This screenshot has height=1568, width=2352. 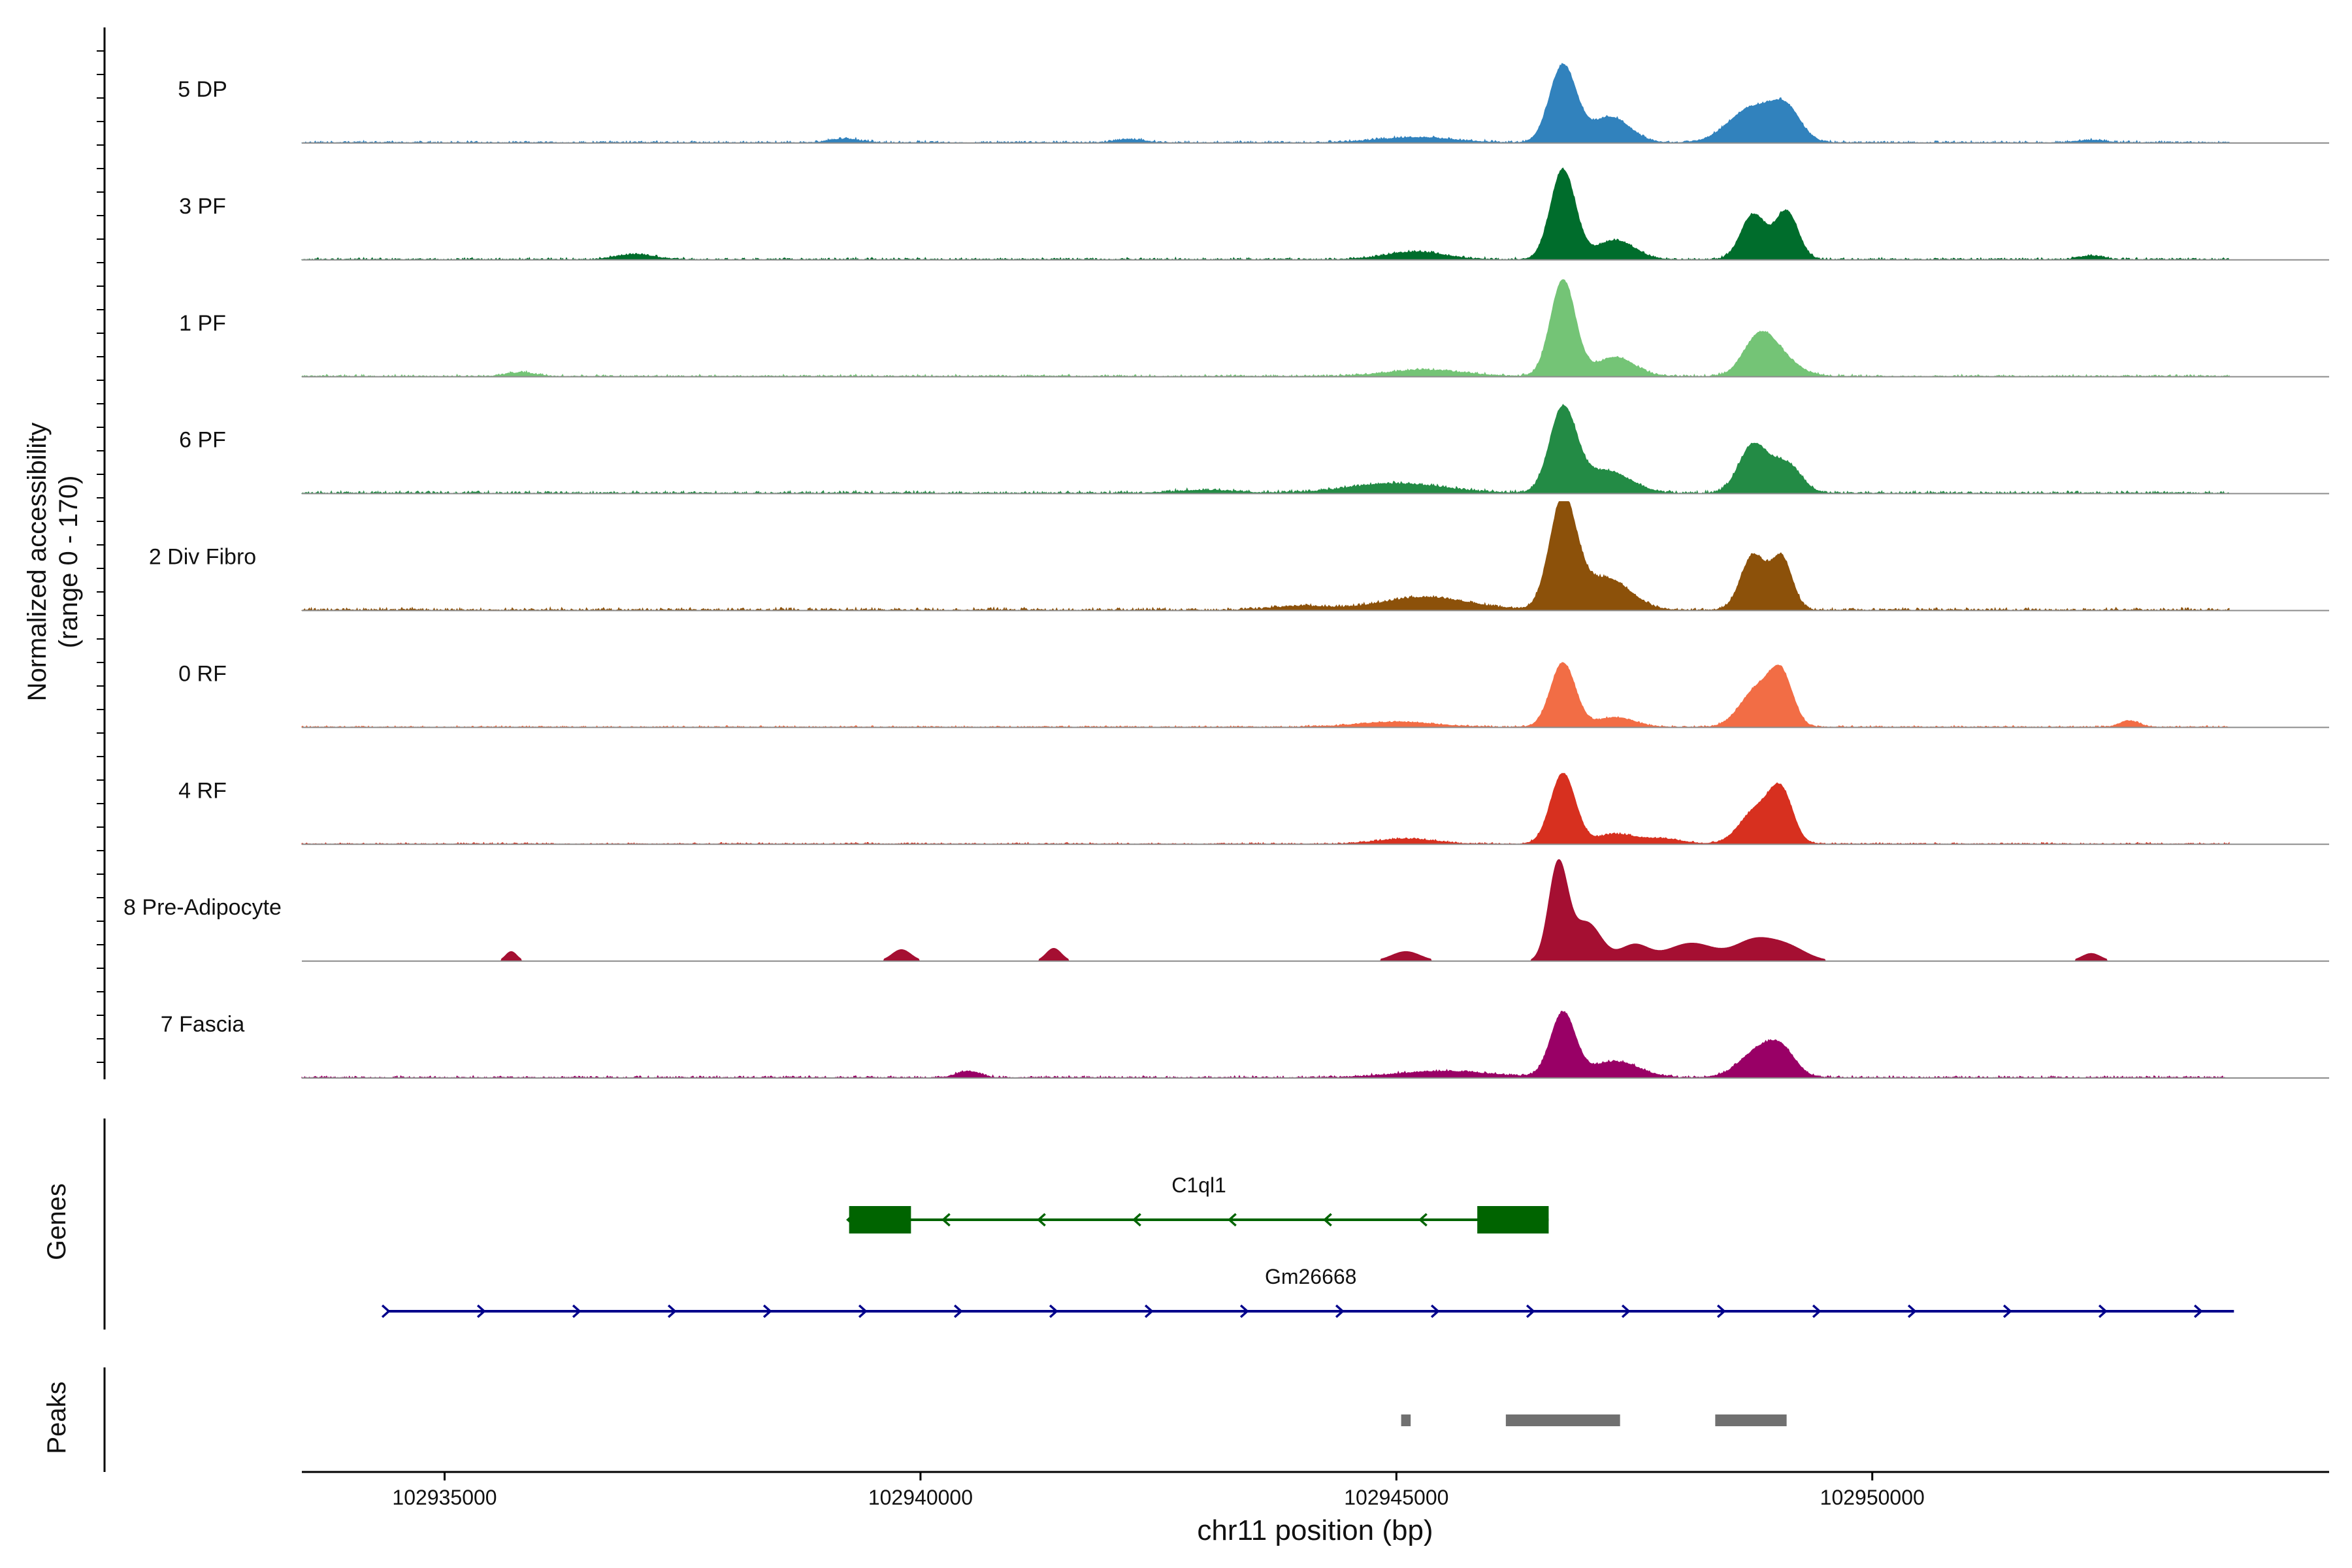 What do you see at coordinates (56, 1221) in the screenshot?
I see `genes-panel-label: Genes` at bounding box center [56, 1221].